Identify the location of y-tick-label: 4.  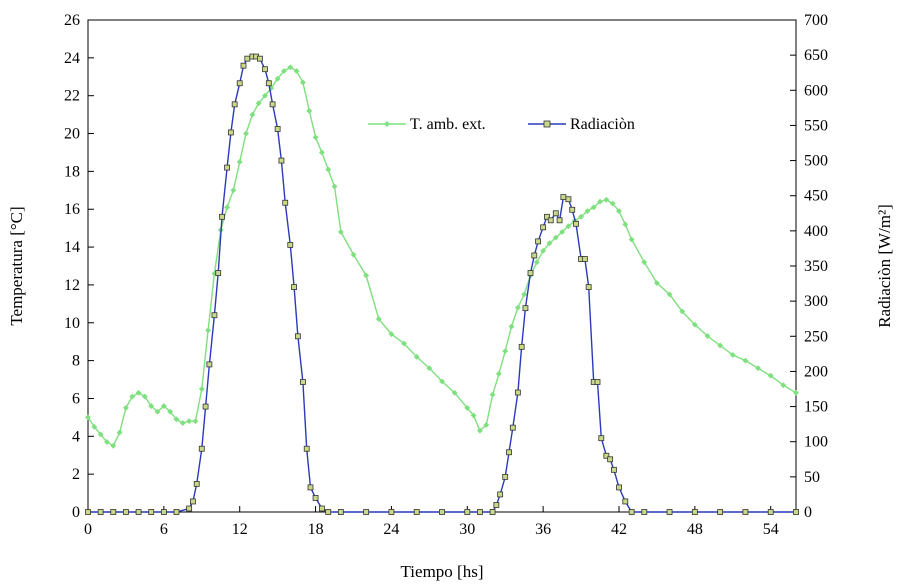
(76, 436).